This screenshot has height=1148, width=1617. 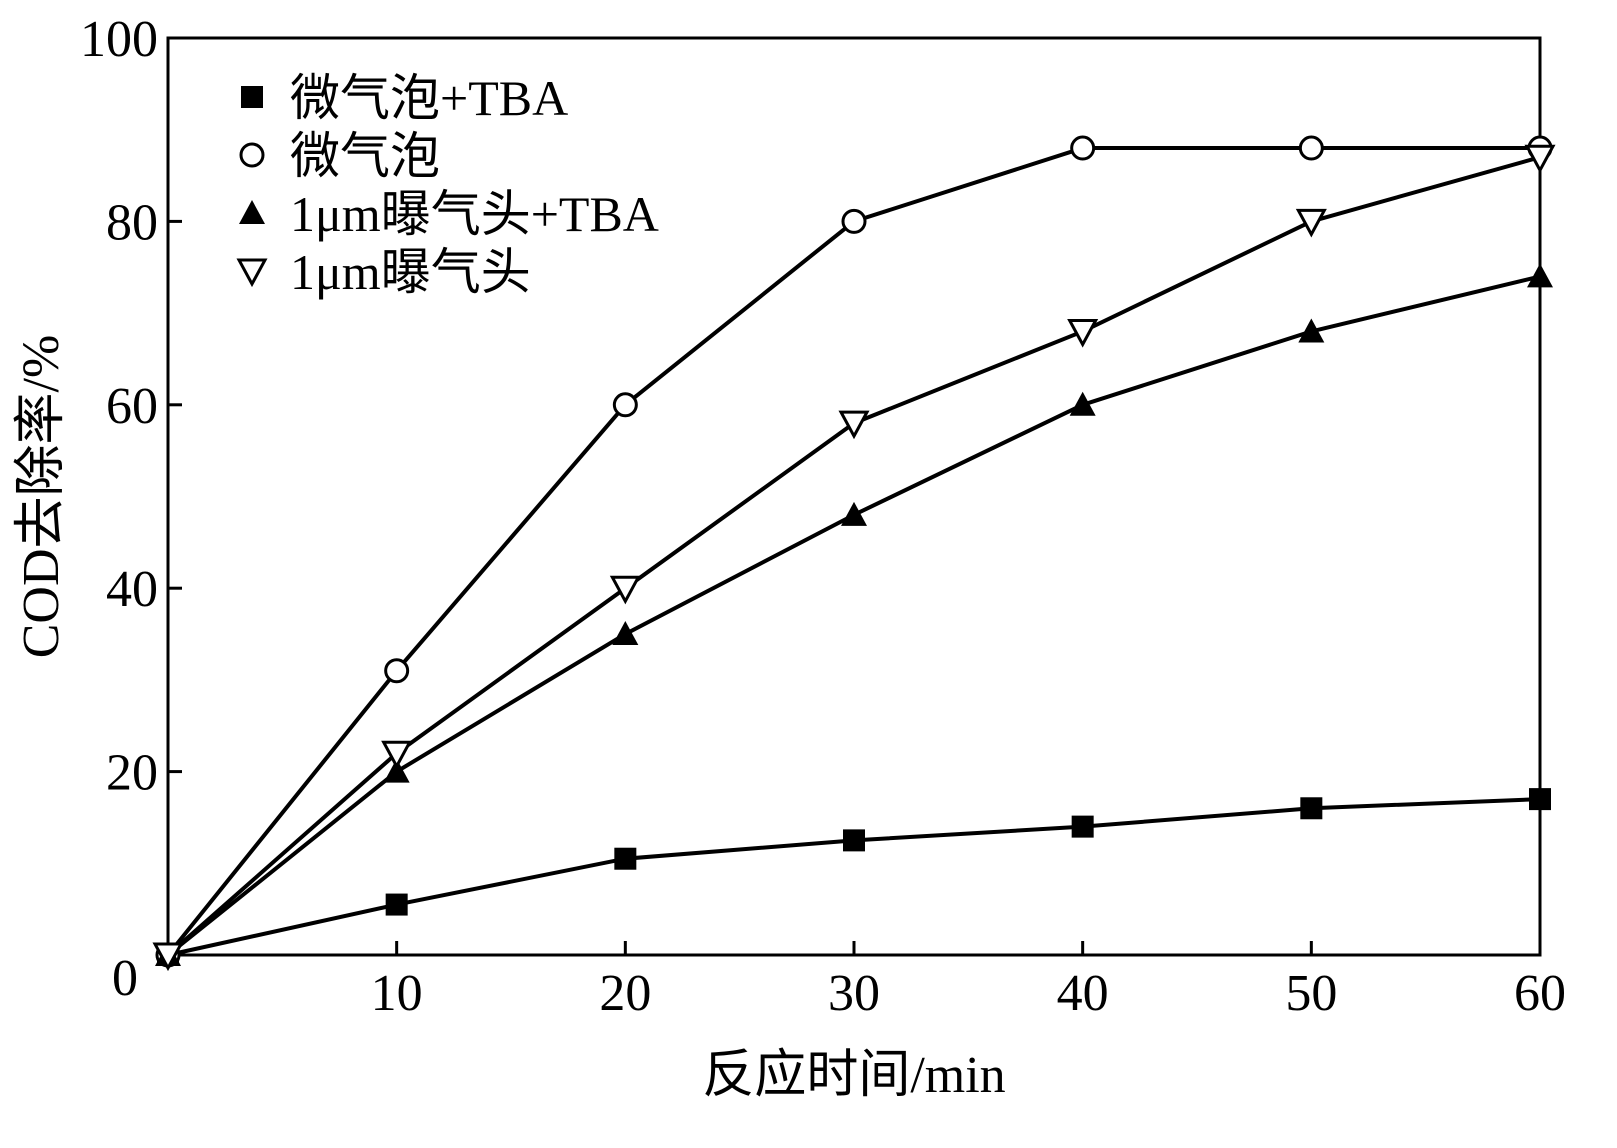 What do you see at coordinates (853, 1075) in the screenshot?
I see `x-axis-title: 反应时间/min` at bounding box center [853, 1075].